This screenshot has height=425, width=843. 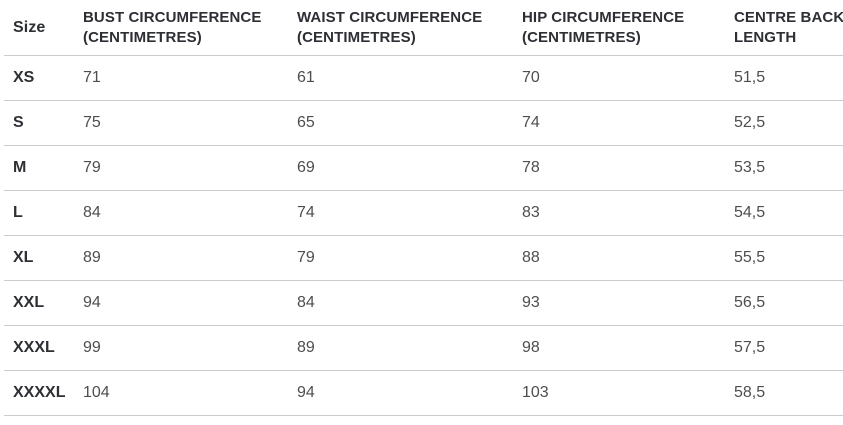 I want to click on bust-cell: 84, so click(x=190, y=213).